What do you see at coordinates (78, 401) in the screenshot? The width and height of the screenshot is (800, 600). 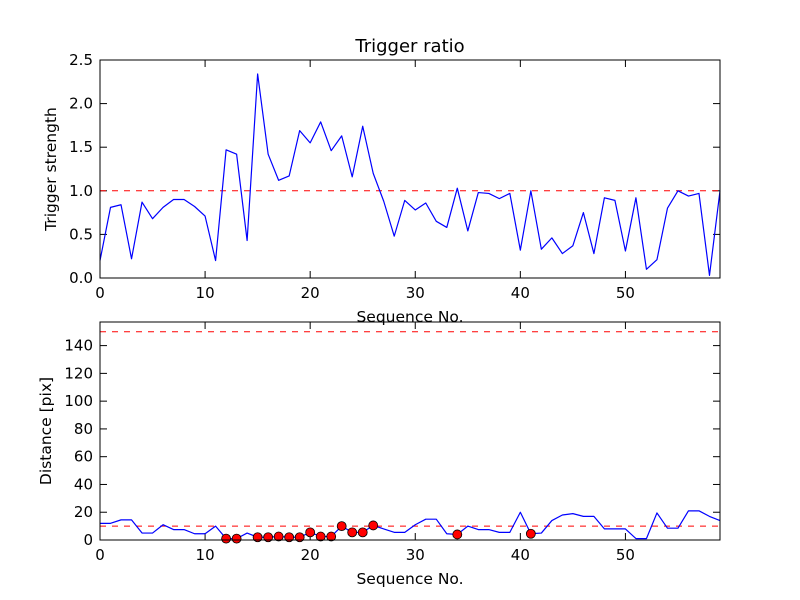 I see `y-tick-label: 100` at bounding box center [78, 401].